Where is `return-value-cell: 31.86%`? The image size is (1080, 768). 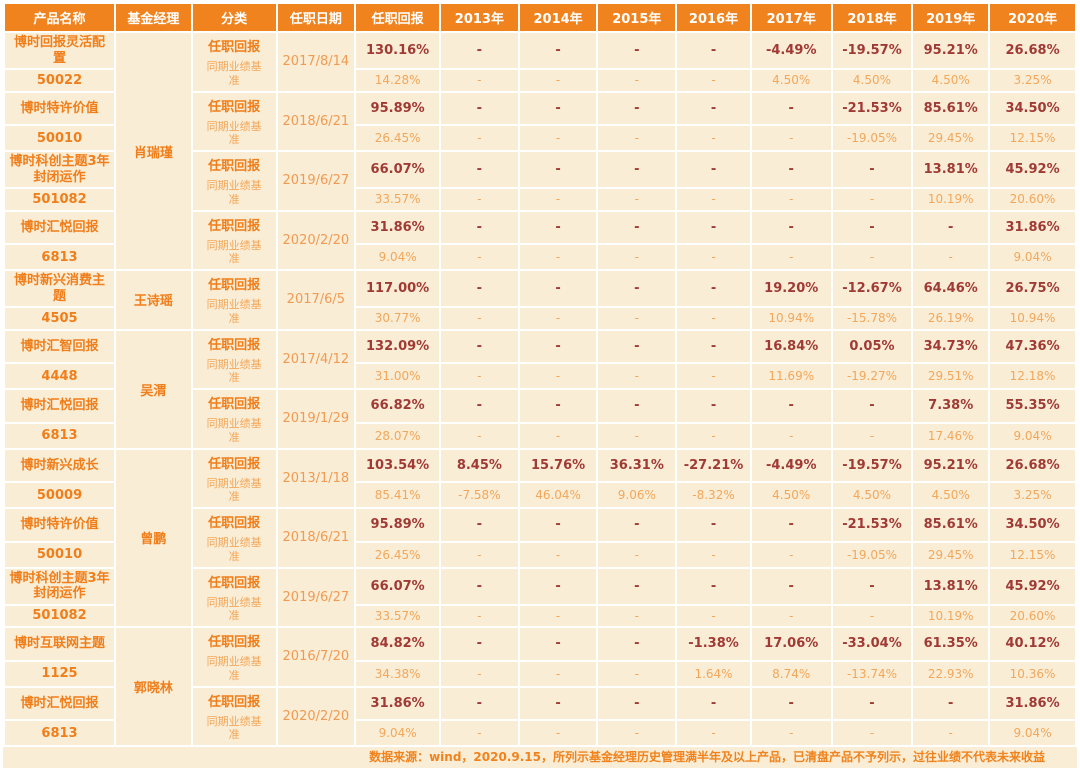 return-value-cell: 31.86% is located at coordinates (398, 227).